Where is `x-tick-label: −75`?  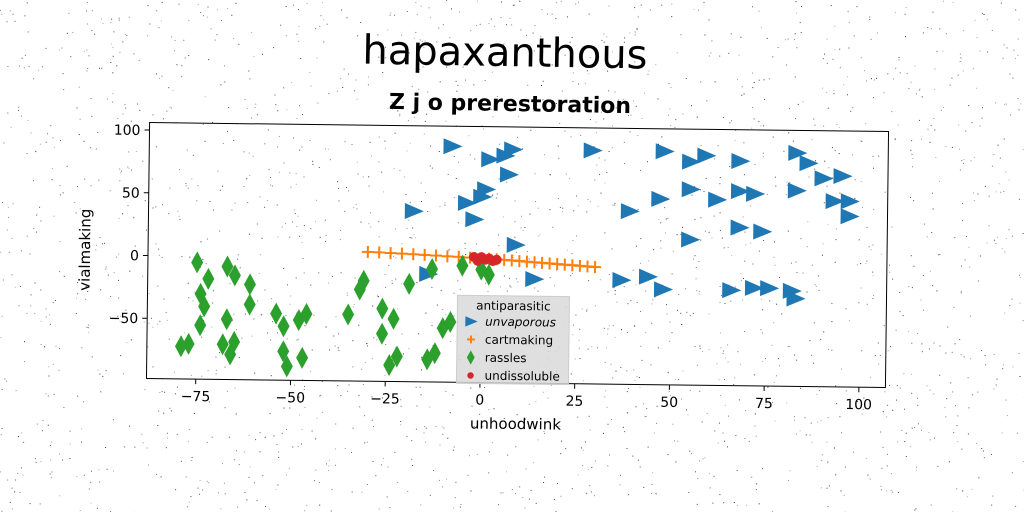
x-tick-label: −75 is located at coordinates (196, 397).